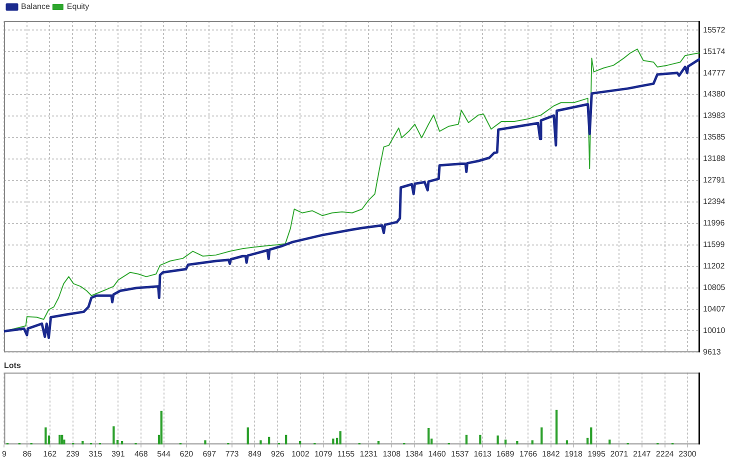 The image size is (729, 461). I want to click on x-tick-label: 1613, so click(483, 453).